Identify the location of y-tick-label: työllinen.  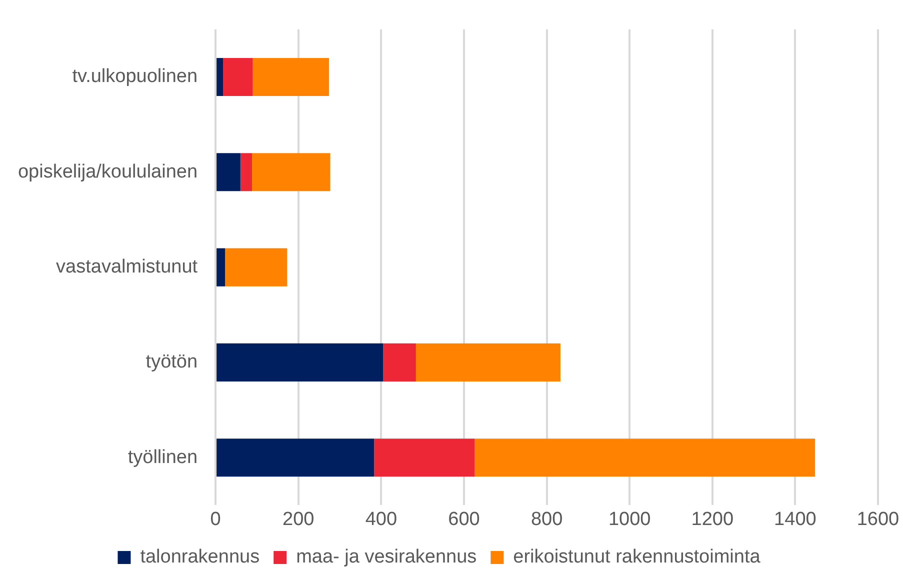
(163, 457).